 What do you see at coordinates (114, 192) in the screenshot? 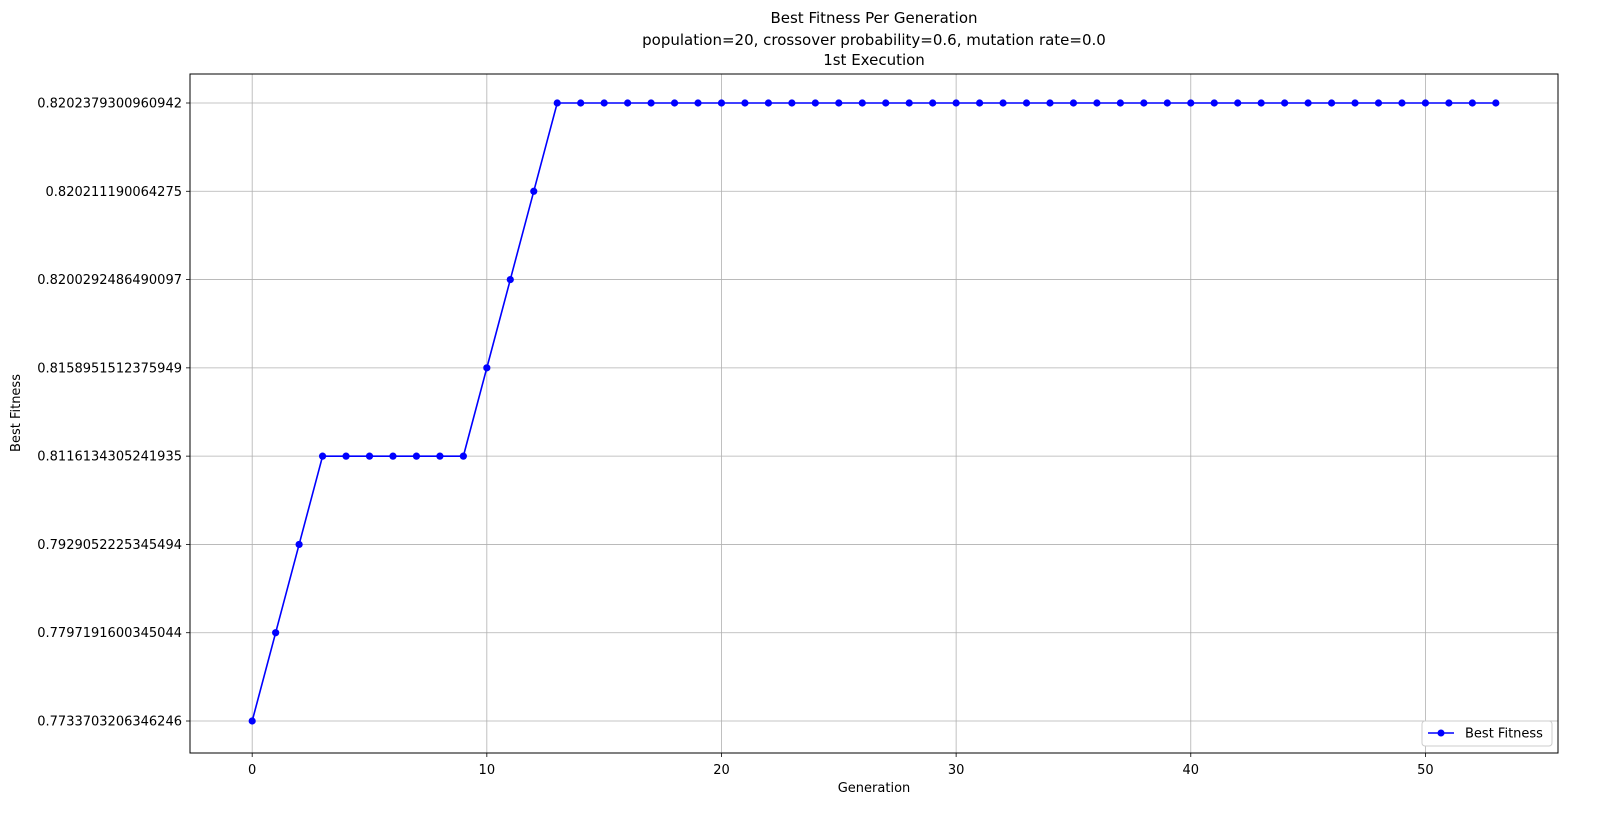
I see `y-tick-label: 0.820211190064275` at bounding box center [114, 192].